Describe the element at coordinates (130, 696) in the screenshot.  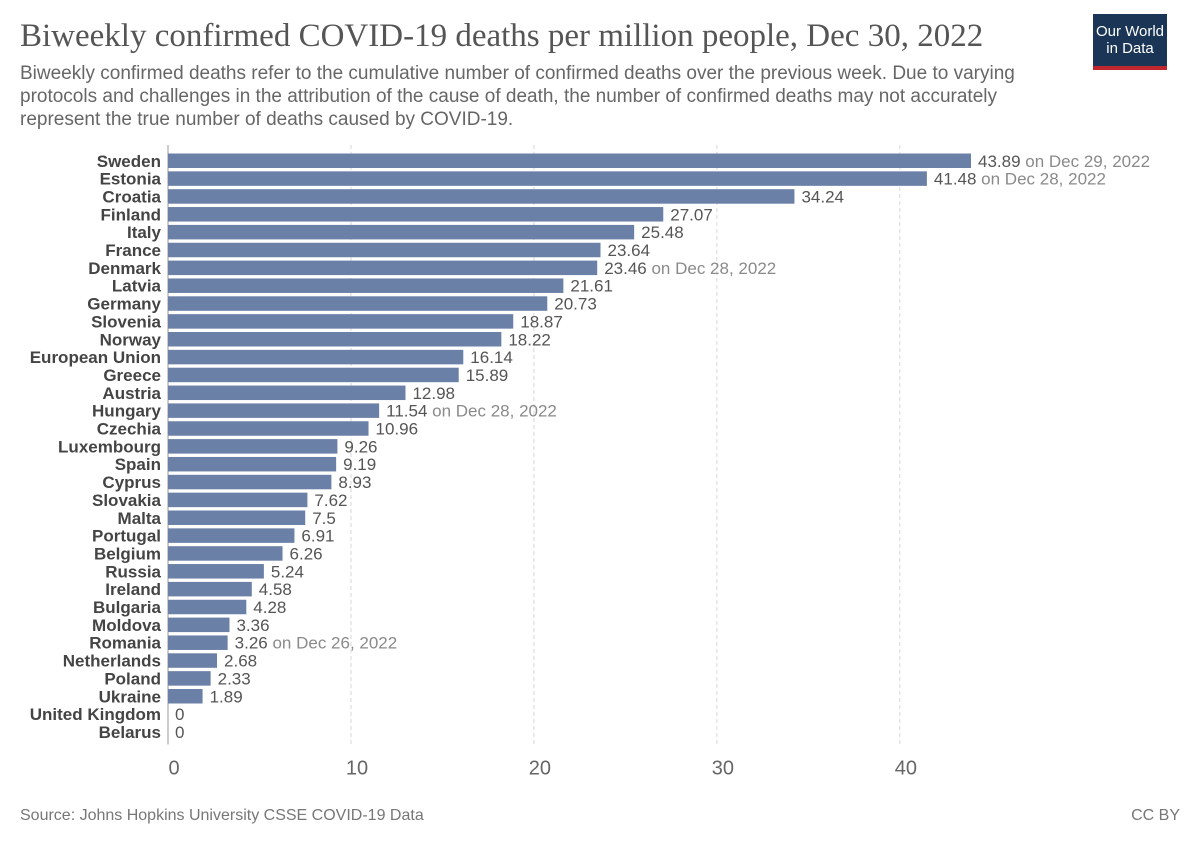
I see `category-label: Ukraine` at that location.